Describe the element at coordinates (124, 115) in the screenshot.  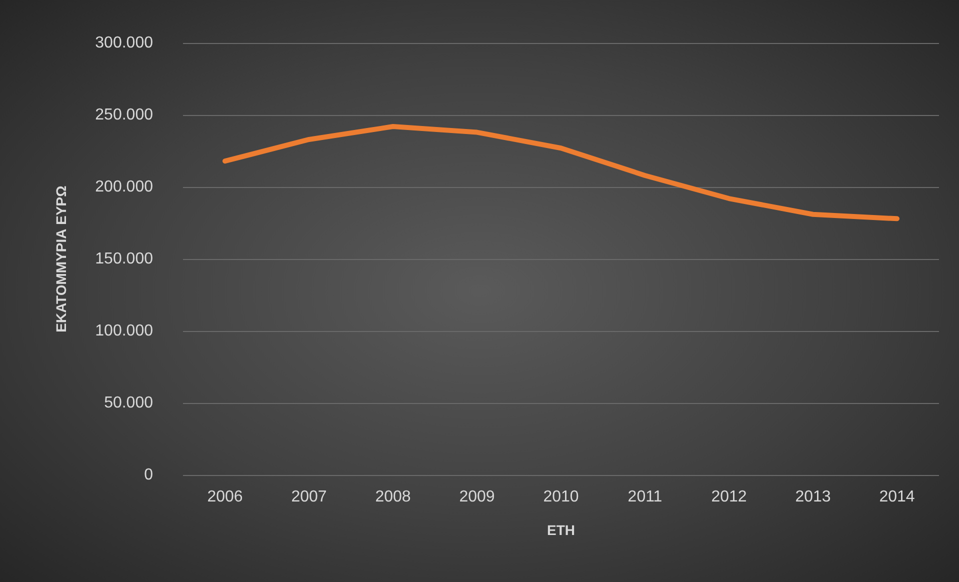
I see `y-tick-label: 250.000` at that location.